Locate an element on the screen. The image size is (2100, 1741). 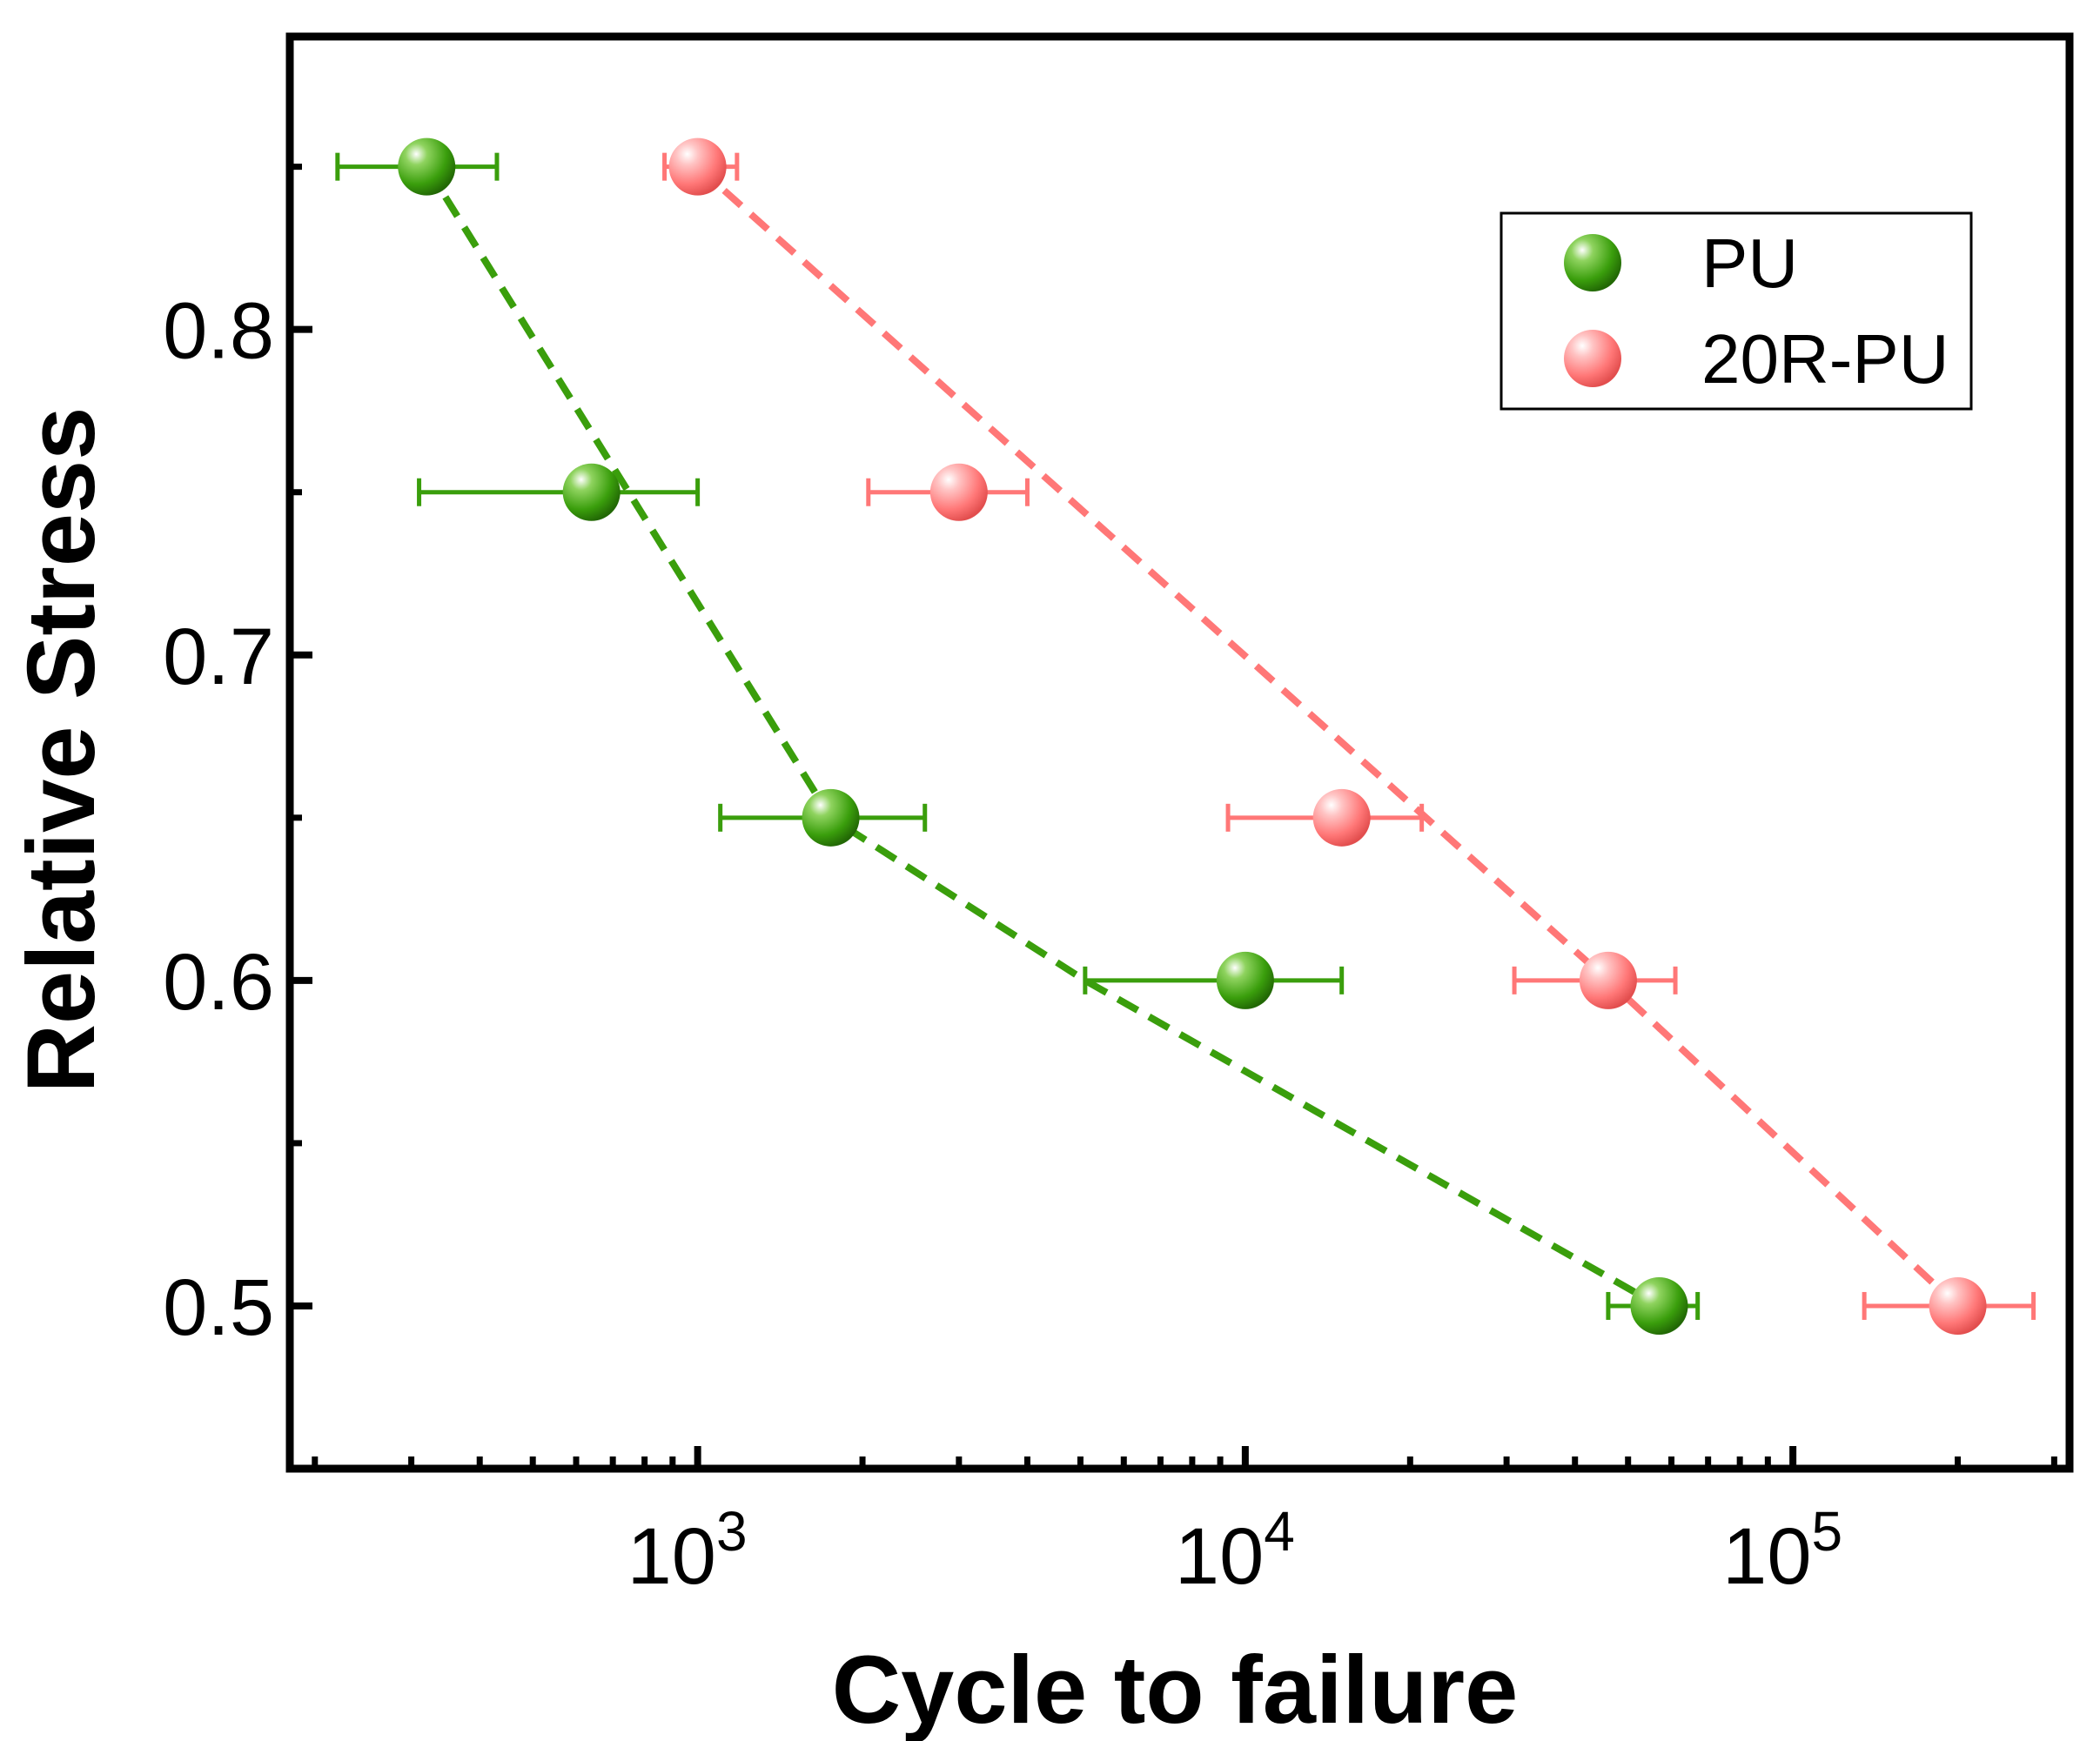
y-tick-label: 0.6 is located at coordinates (218, 982).